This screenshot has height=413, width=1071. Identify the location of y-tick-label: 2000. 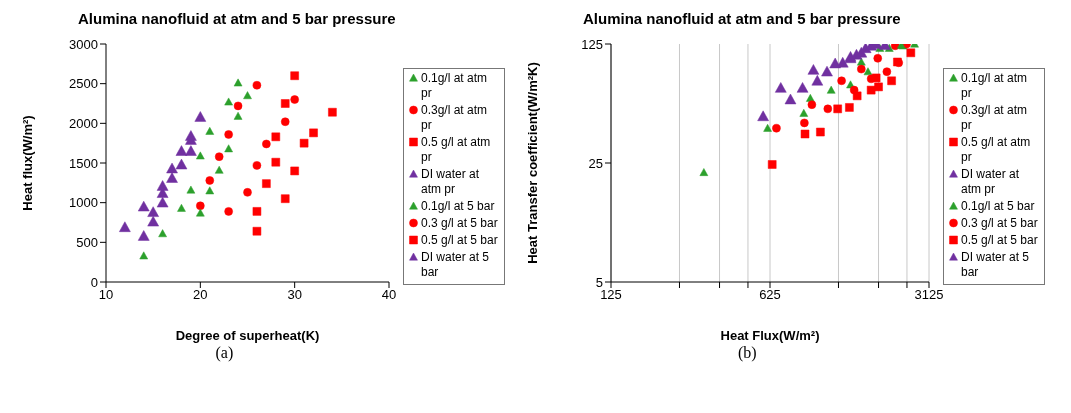
(83, 123).